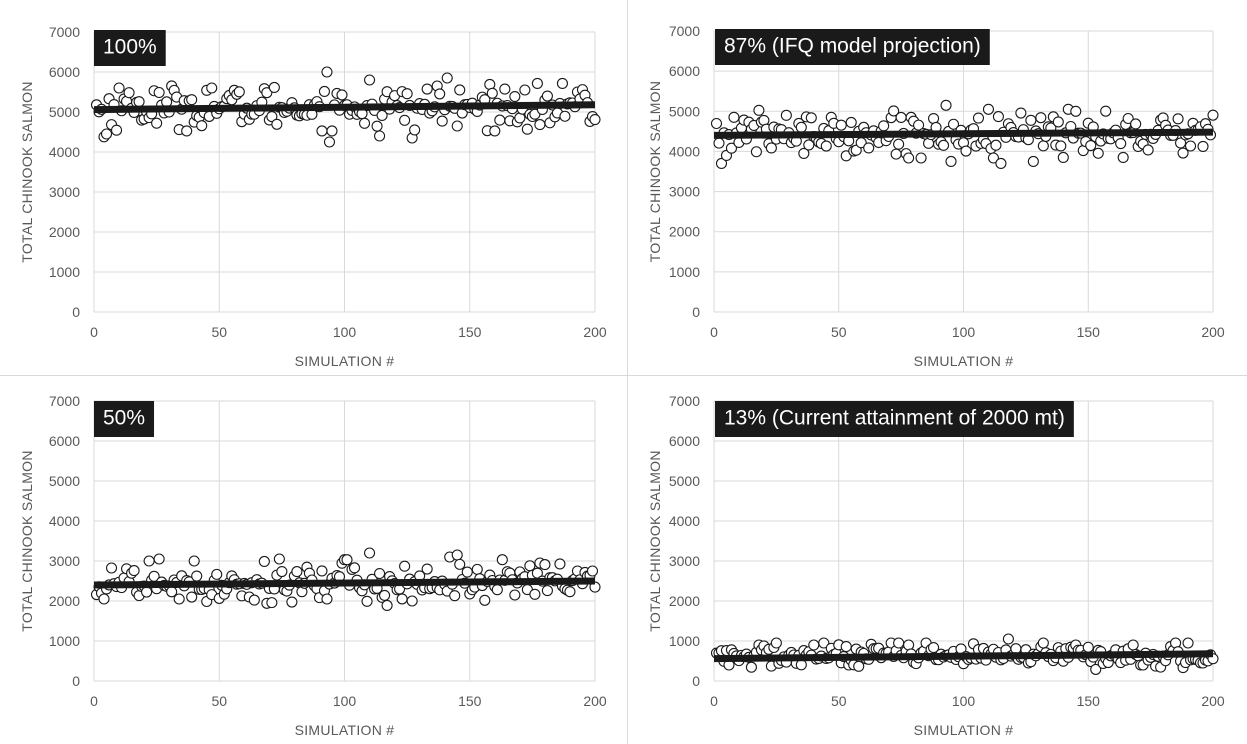  I want to click on y-tick-label: 1000, so click(64, 272).